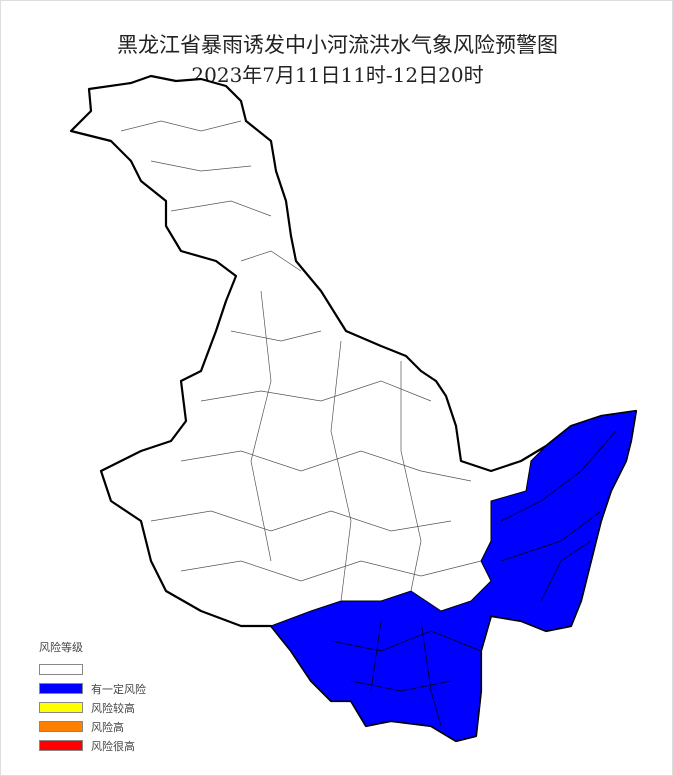 The width and height of the screenshot is (673, 776). Describe the element at coordinates (92, 726) in the screenshot. I see `legend-item-level3: 风险高` at that location.